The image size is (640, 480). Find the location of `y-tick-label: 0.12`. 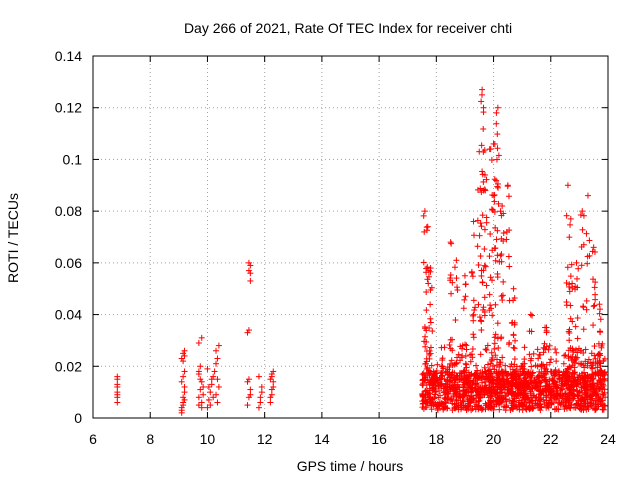

y-tick-label: 0.12 is located at coordinates (68, 108).